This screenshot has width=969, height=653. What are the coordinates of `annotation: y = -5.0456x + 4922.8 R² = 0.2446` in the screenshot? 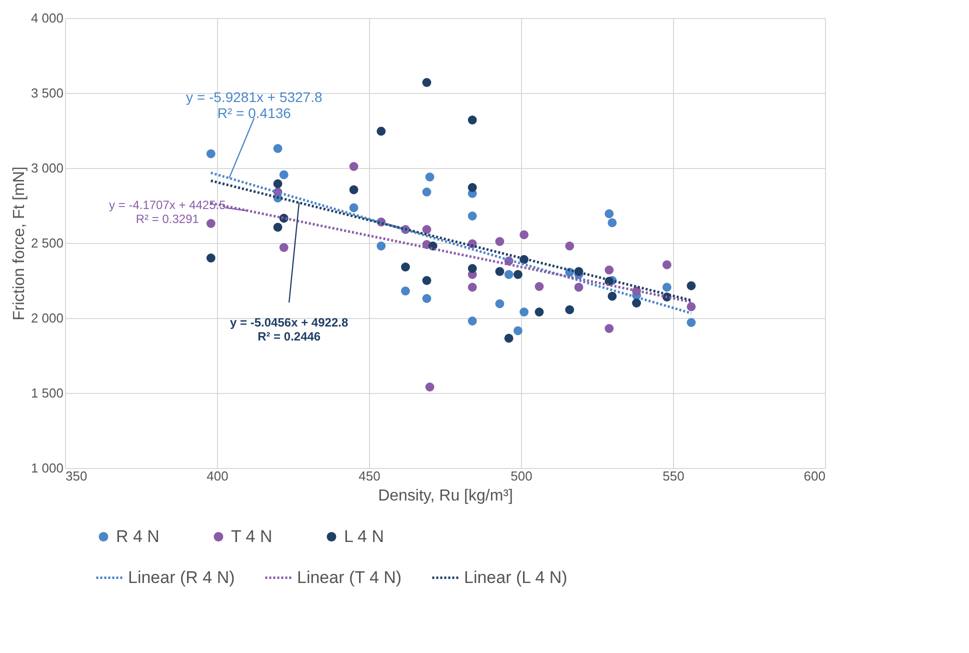 It's located at (289, 330).